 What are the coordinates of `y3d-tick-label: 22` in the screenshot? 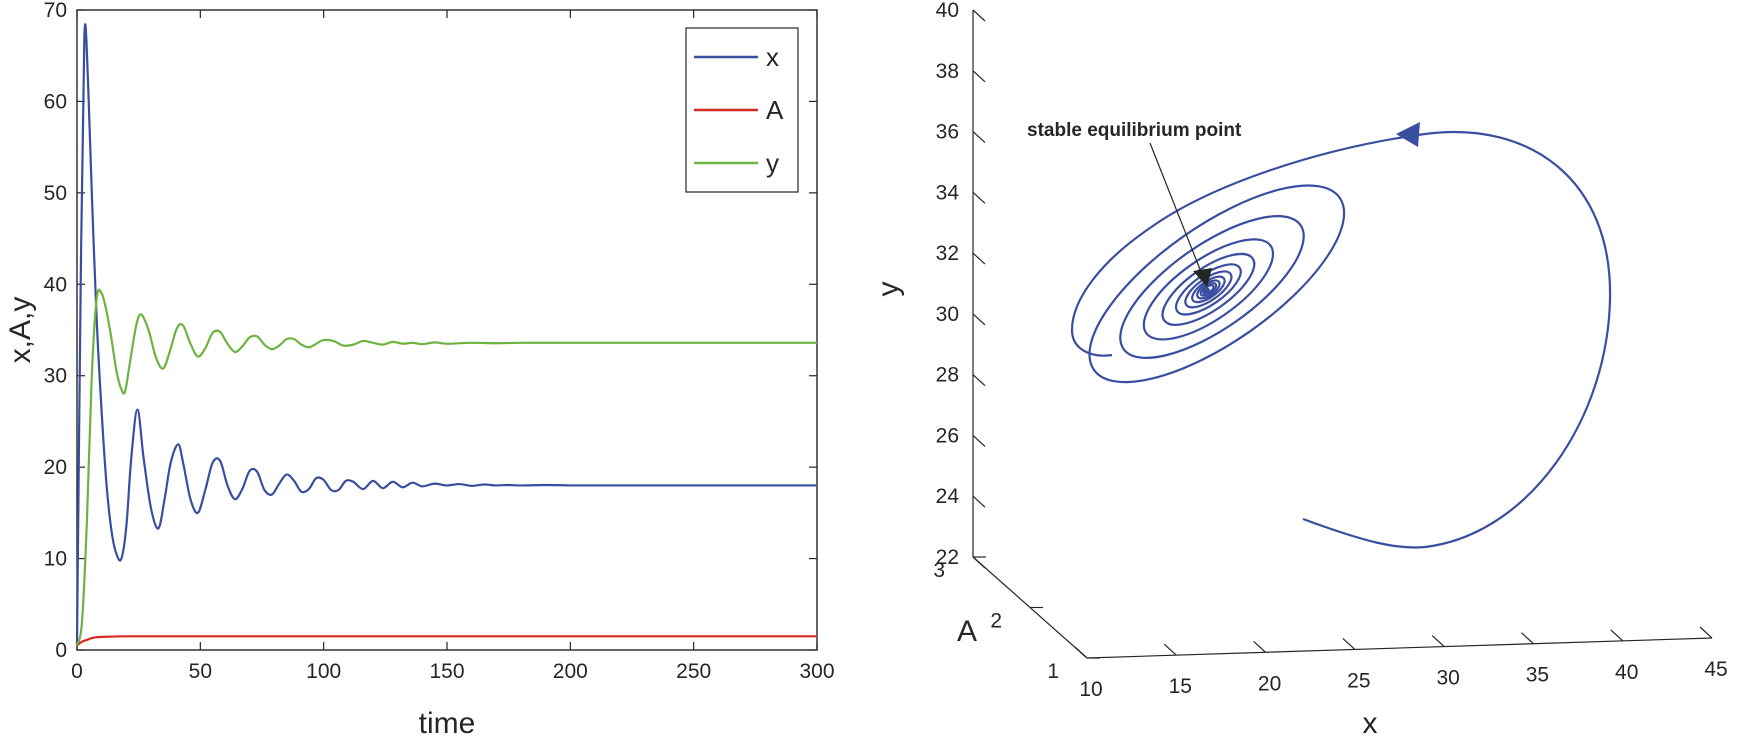 It's located at (947, 557).